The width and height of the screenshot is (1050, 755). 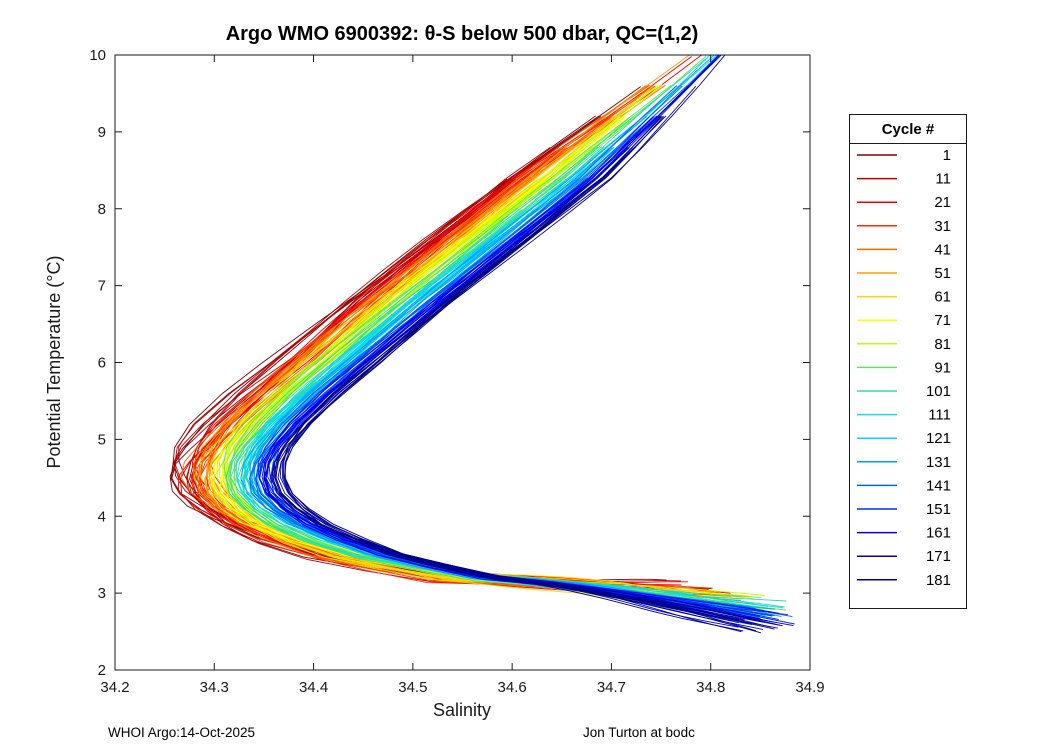 I want to click on y-tick-label: 3, so click(x=102, y=593).